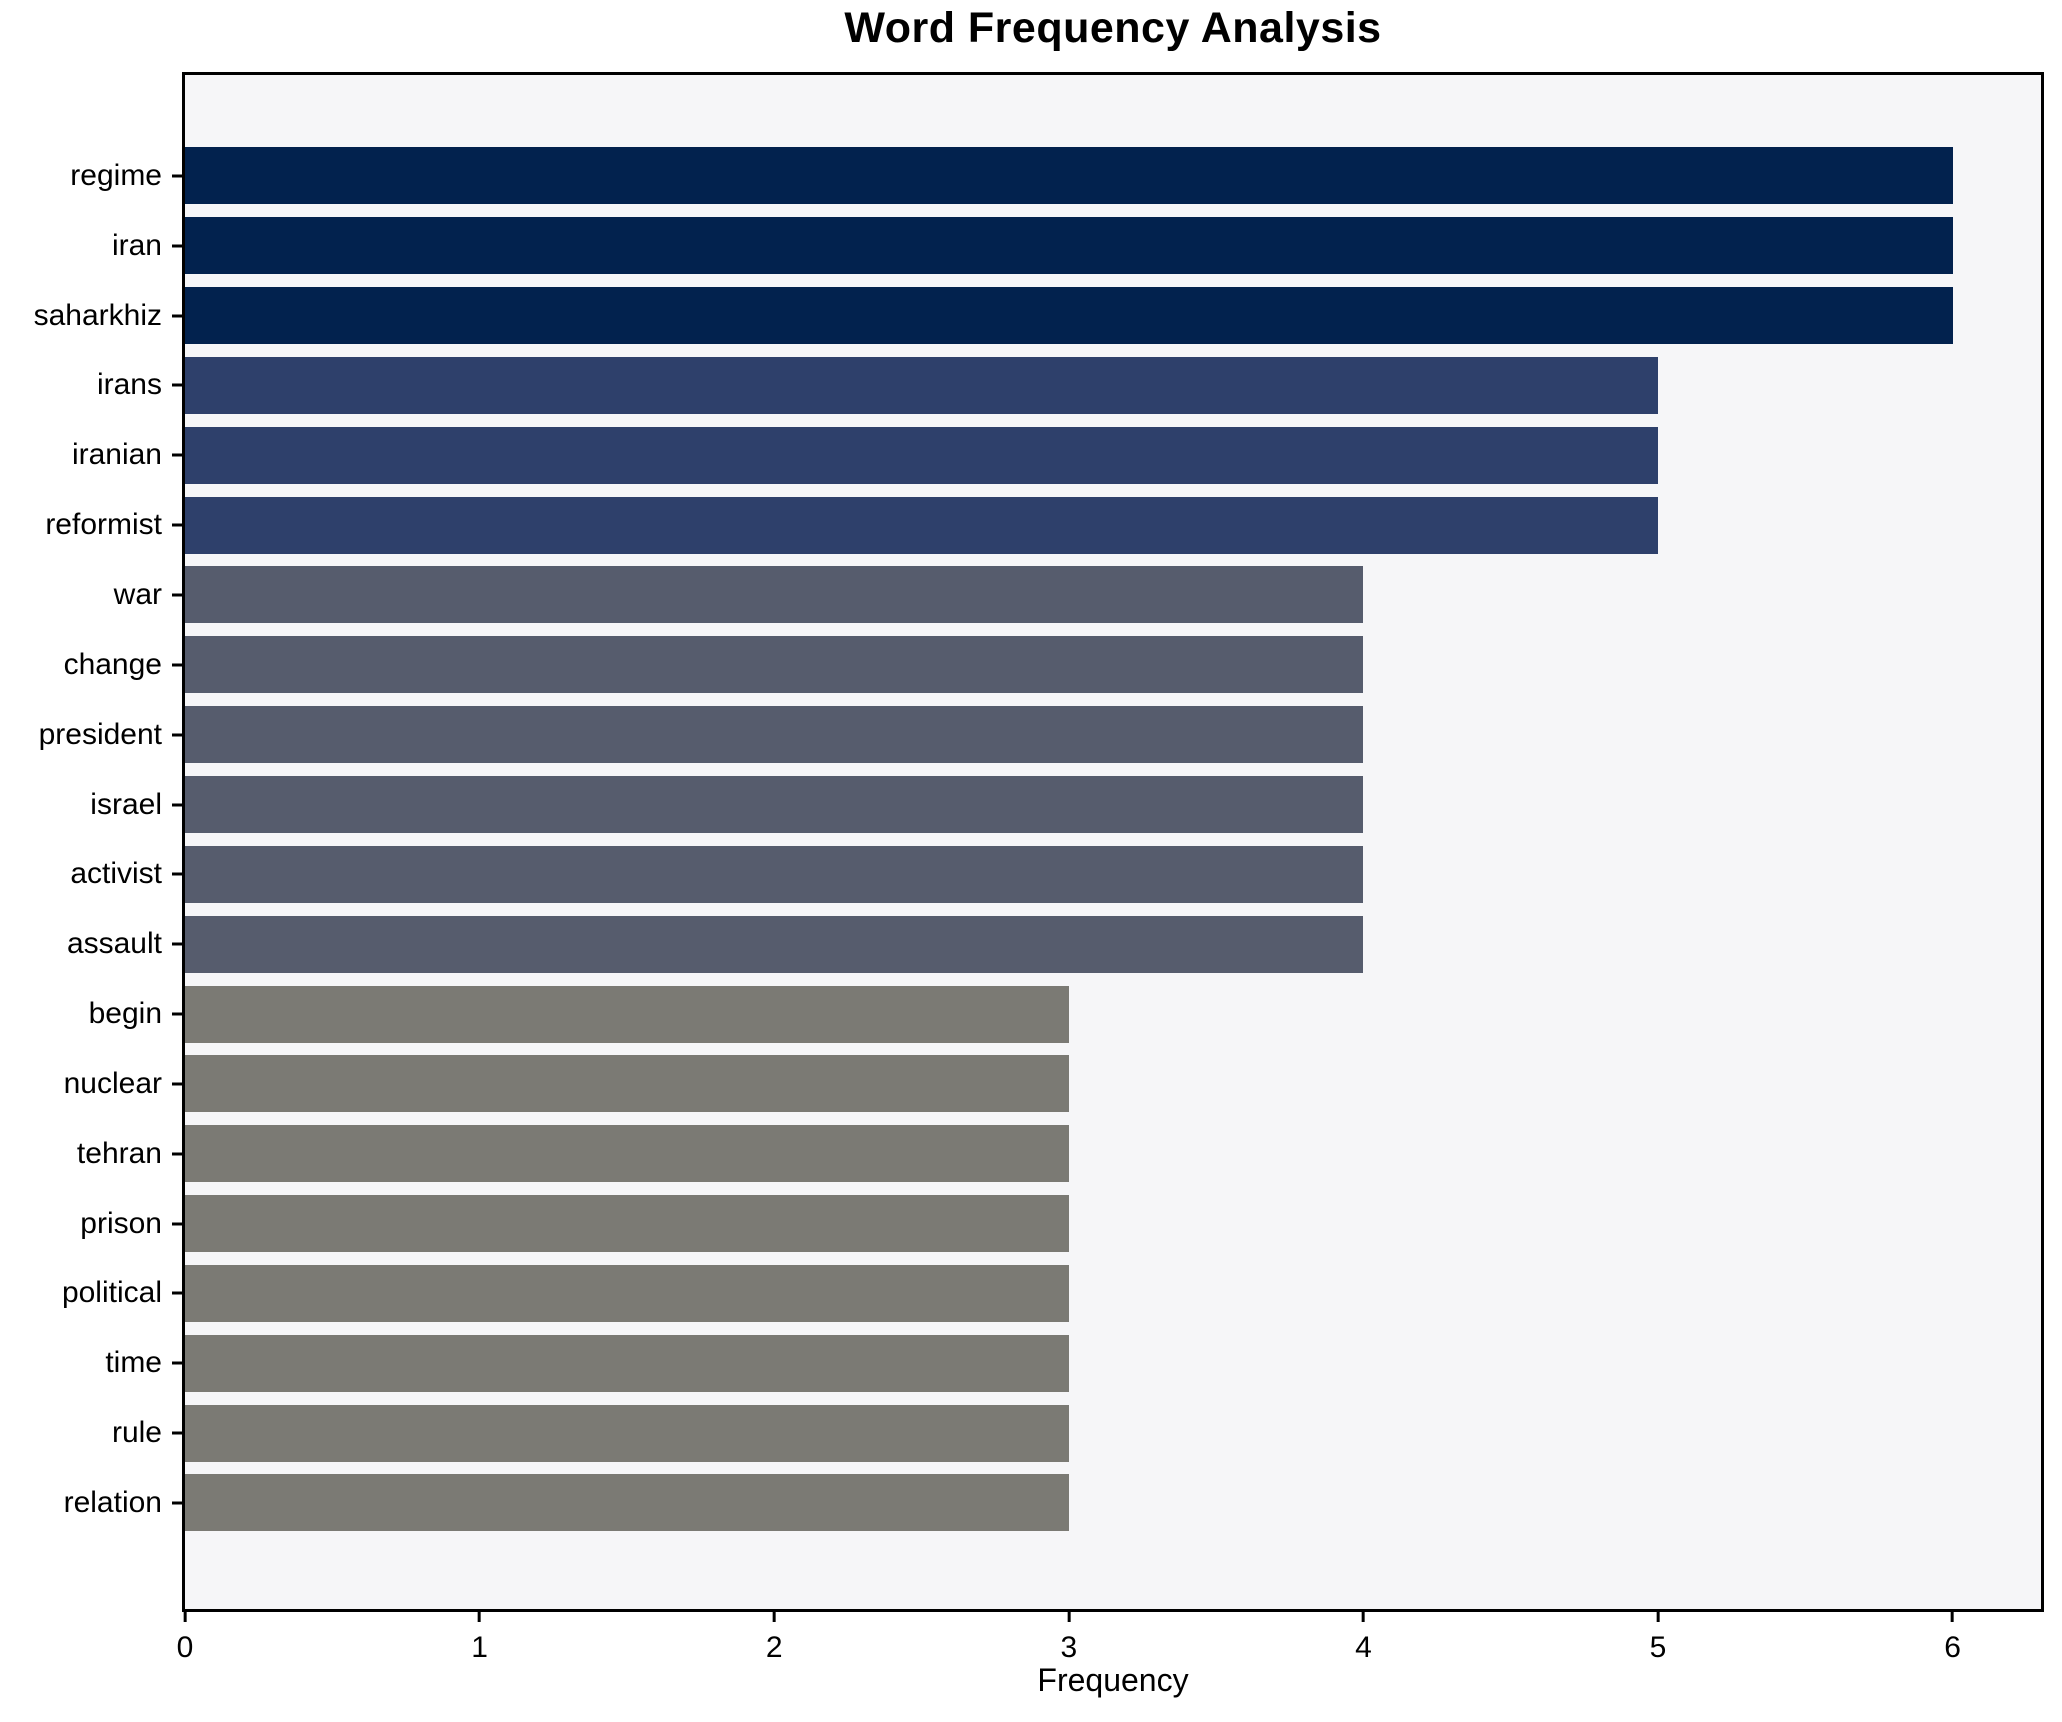 This screenshot has height=1722, width=2062. Describe the element at coordinates (1113, 28) in the screenshot. I see `chart-title: Word Frequency Analysis` at that location.